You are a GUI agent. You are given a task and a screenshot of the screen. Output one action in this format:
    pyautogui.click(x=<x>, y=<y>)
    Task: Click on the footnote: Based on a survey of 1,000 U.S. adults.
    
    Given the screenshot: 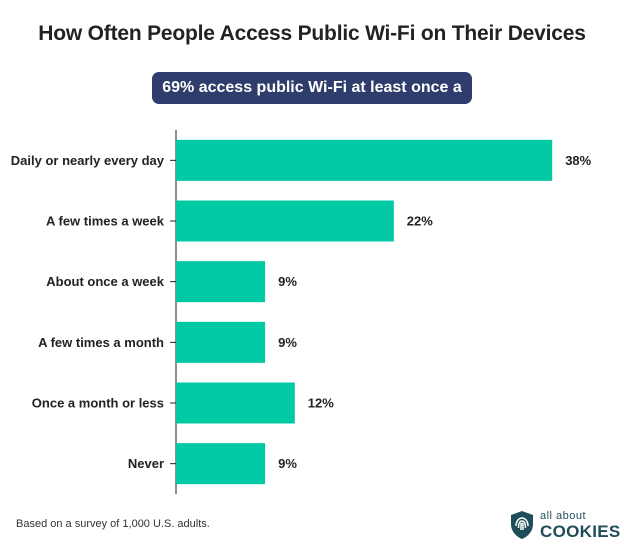 What is the action you would take?
    pyautogui.click(x=113, y=524)
    